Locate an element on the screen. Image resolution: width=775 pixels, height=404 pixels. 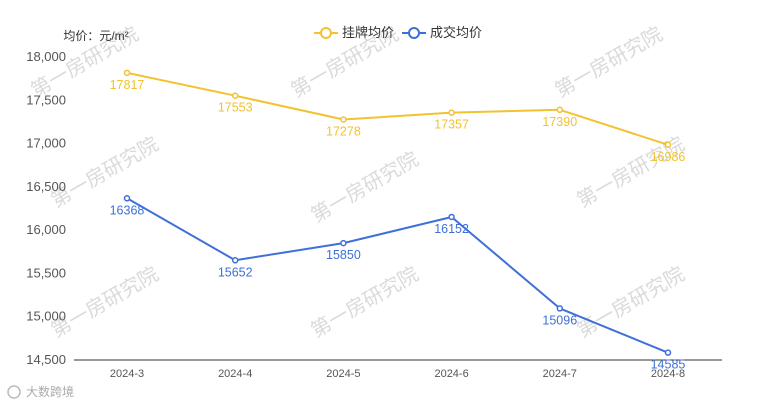
brand-logo-icon is located at coordinates (14, 392).